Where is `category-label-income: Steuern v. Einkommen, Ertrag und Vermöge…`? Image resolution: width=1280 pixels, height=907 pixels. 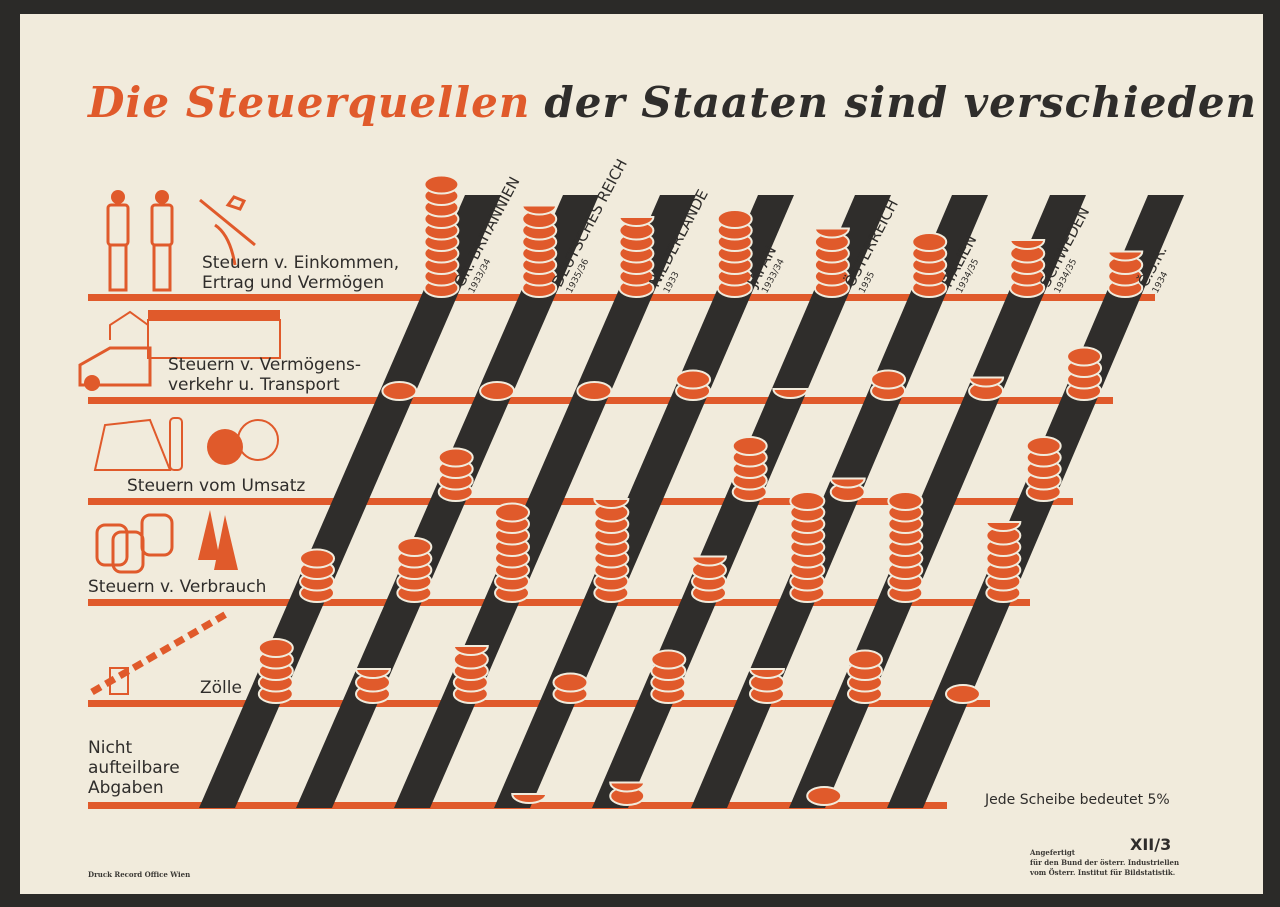 category-label-income: Steuern v. Einkommen, Ertrag und Vermöge… is located at coordinates (301, 273).